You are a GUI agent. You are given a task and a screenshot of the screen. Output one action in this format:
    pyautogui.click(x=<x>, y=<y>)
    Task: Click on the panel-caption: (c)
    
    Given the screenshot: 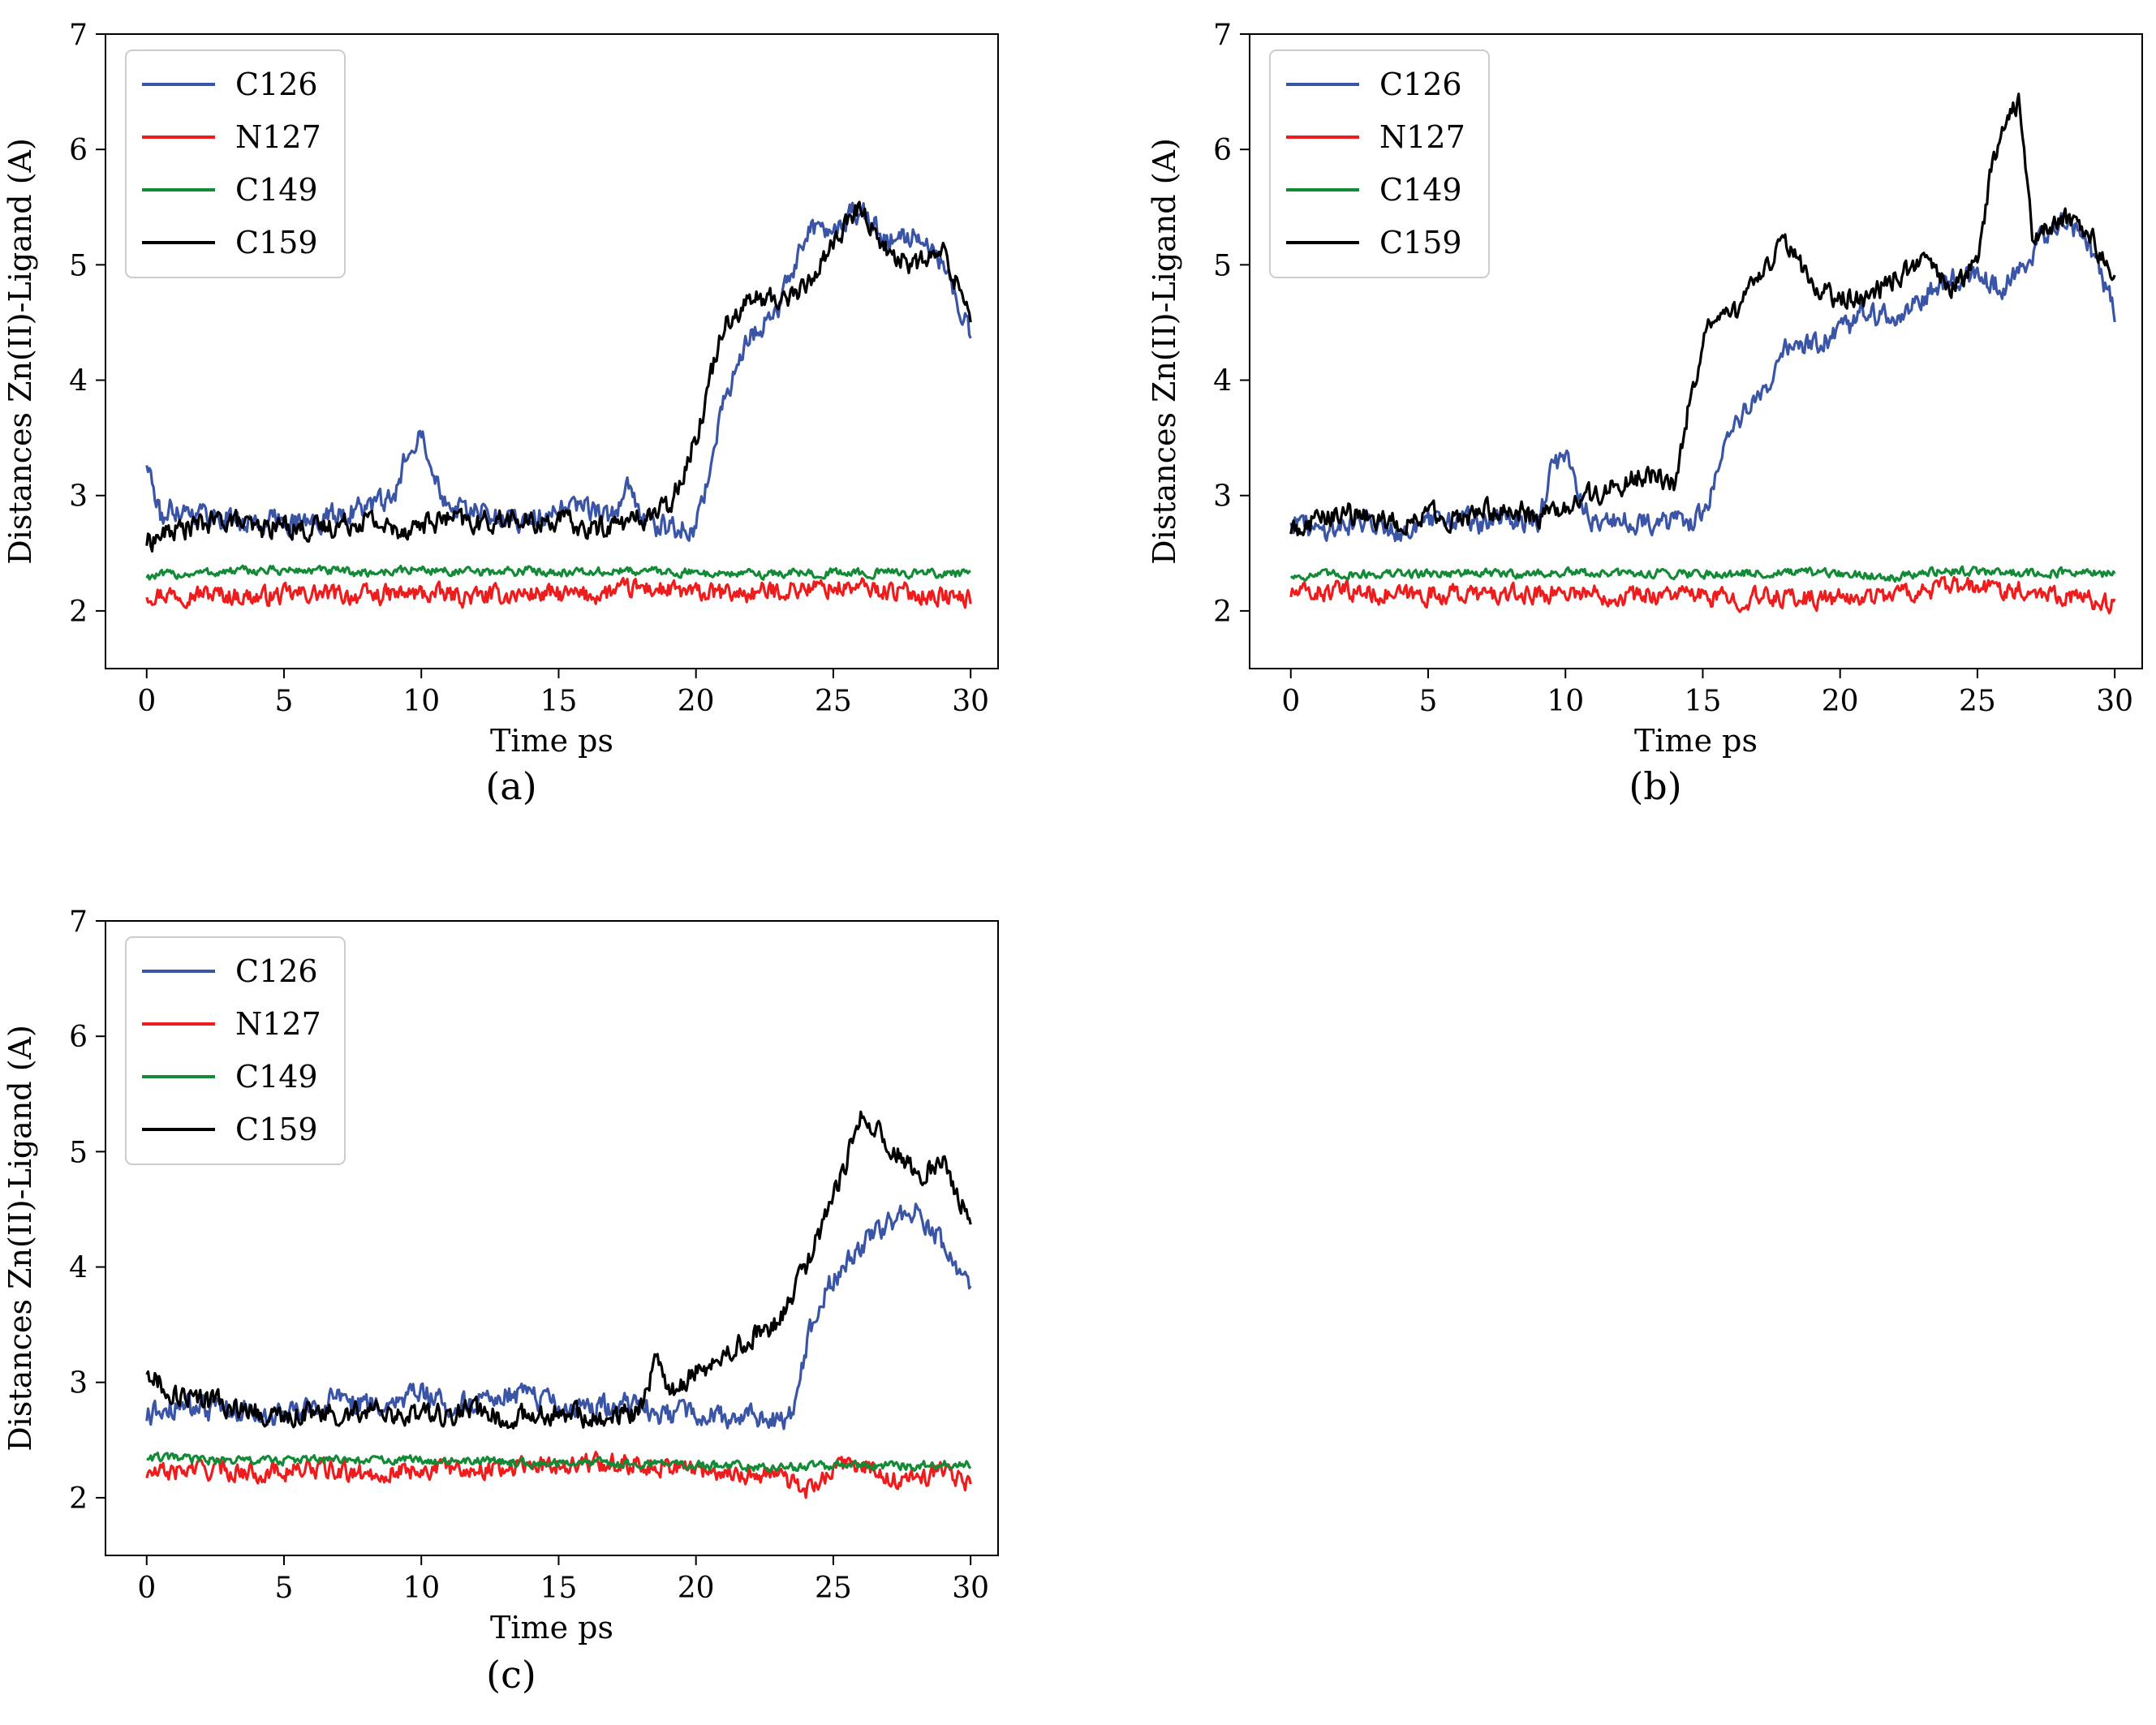 What is the action you would take?
    pyautogui.click(x=511, y=1675)
    